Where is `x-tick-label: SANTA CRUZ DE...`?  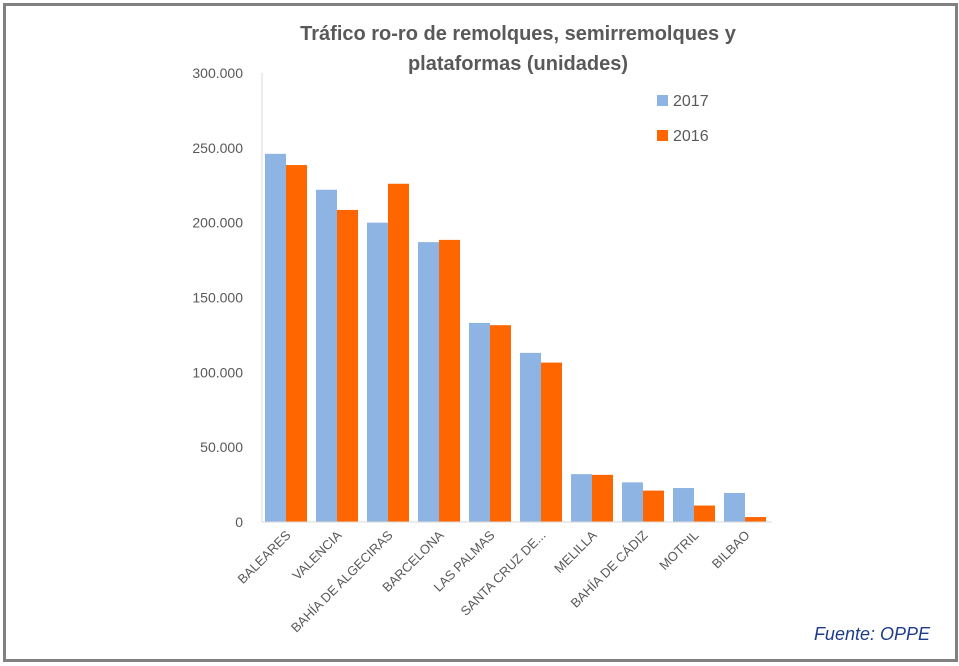 x-tick-label: SANTA CRUZ DE... is located at coordinates (502, 573).